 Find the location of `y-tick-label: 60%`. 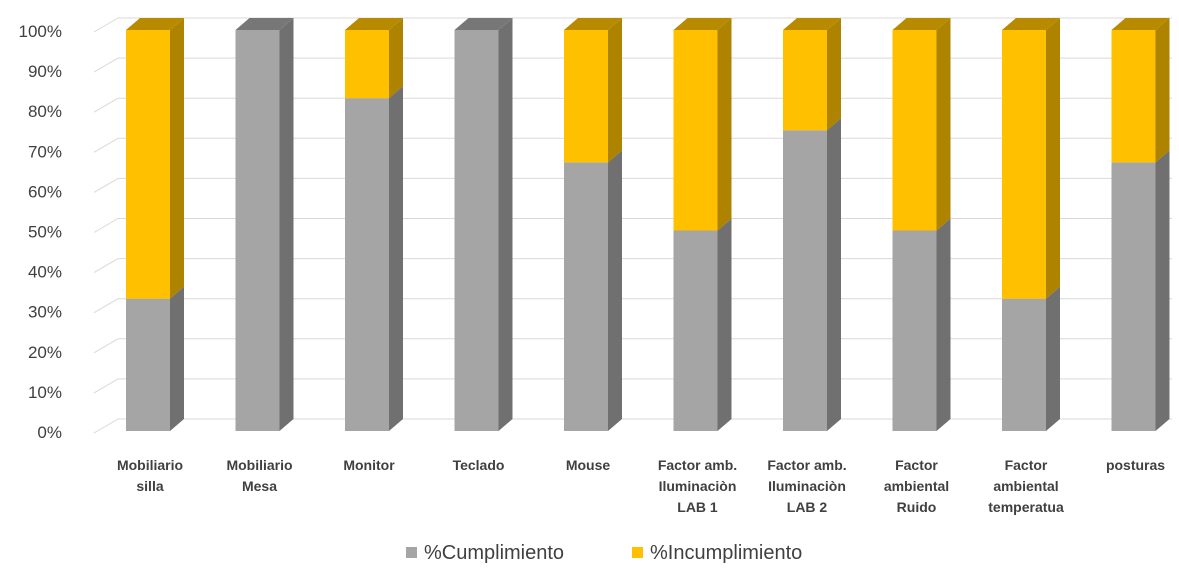

y-tick-label: 60% is located at coordinates (45, 191).